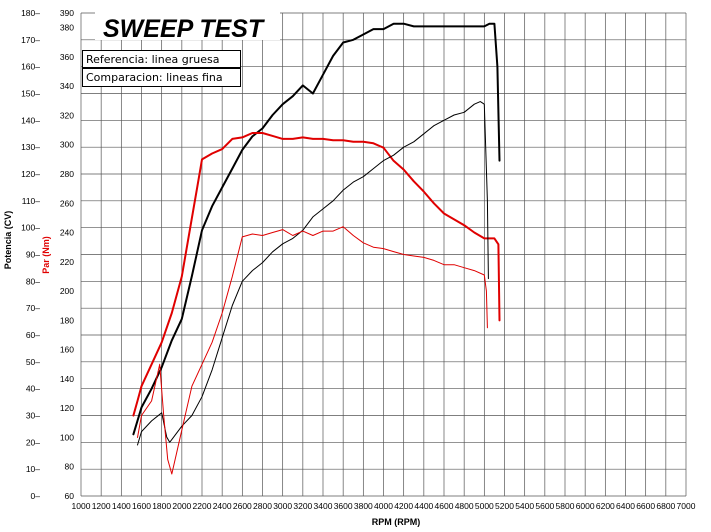  What do you see at coordinates (33, 442) in the screenshot?
I see `power-tick-label: 20–` at bounding box center [33, 442].